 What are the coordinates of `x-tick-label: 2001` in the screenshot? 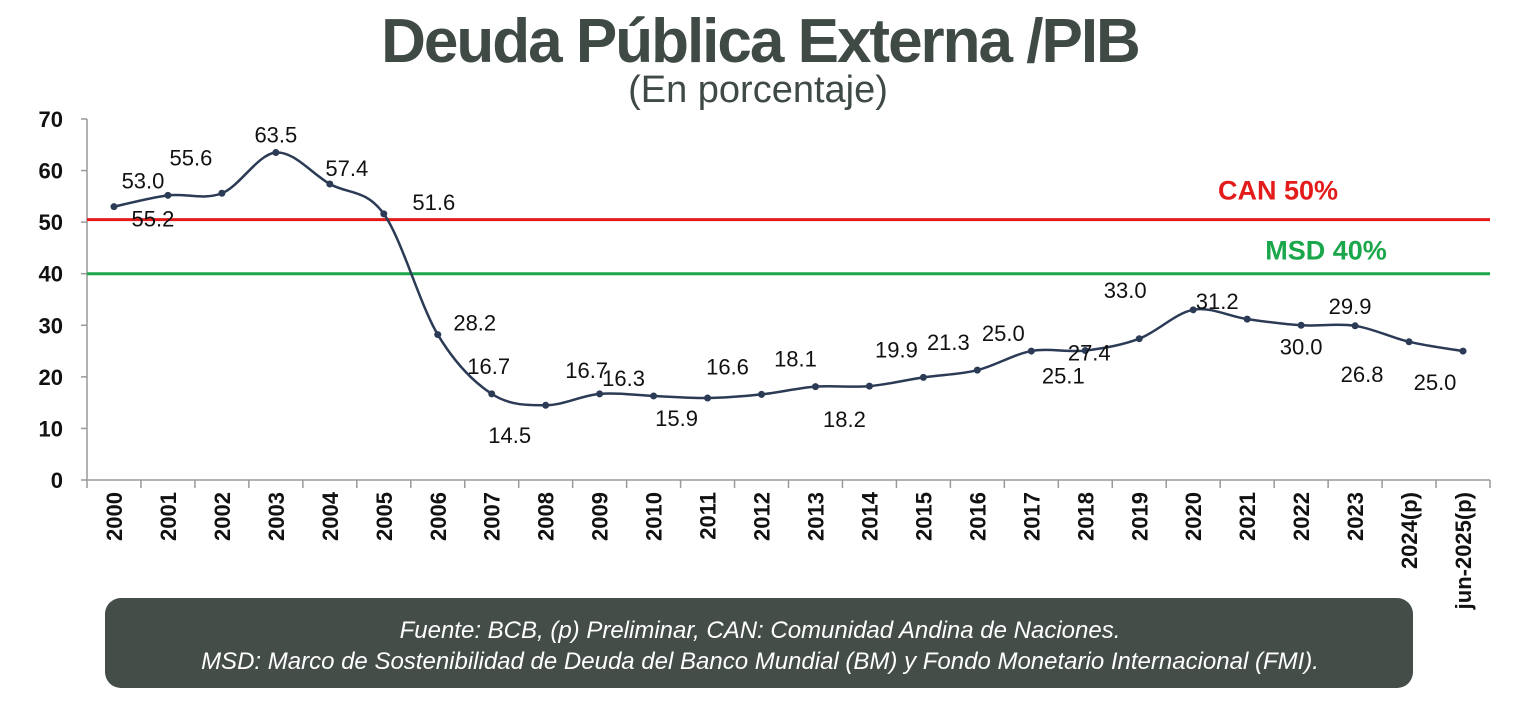 It's located at (168, 516).